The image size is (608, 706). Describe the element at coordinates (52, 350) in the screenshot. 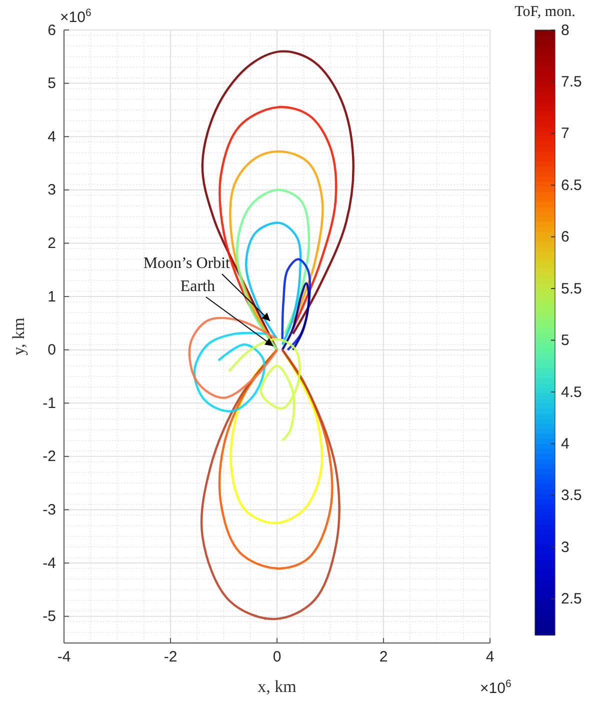

I see `y-tick-label: 0` at that location.